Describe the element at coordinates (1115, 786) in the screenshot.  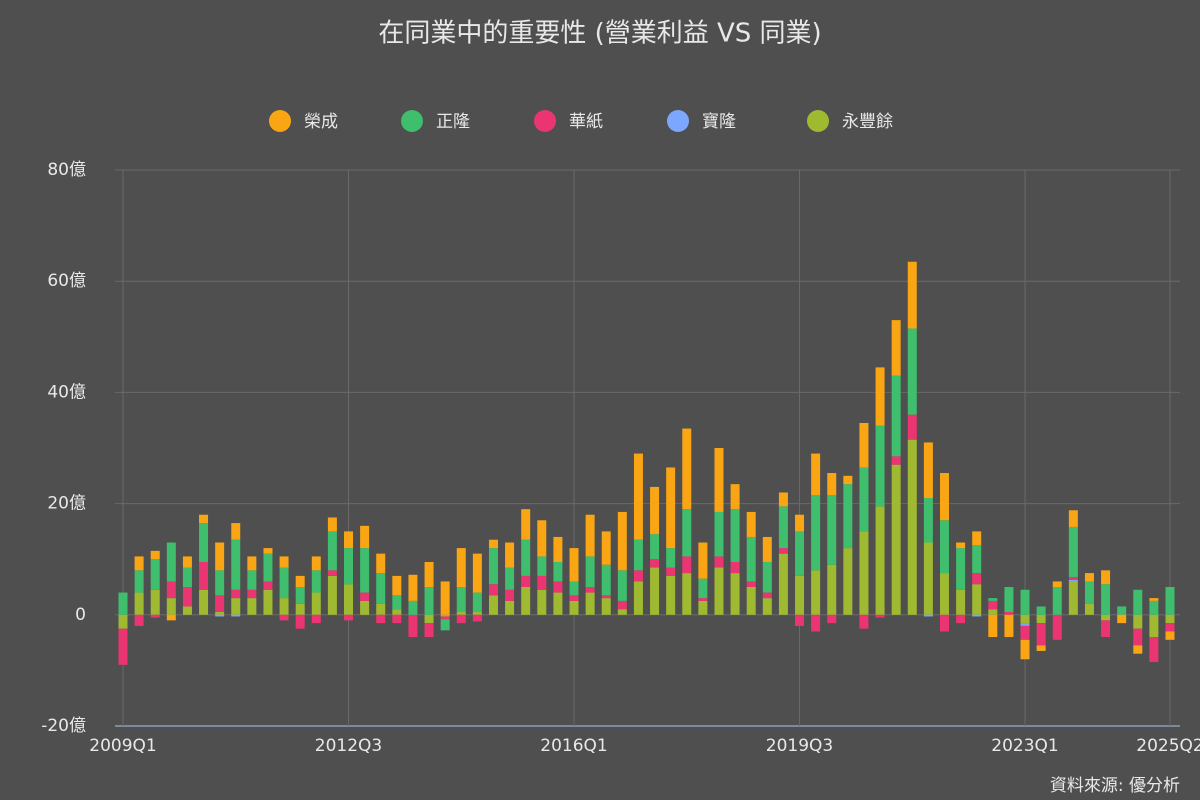
I see `source: 資料來源: 優分析` at that location.